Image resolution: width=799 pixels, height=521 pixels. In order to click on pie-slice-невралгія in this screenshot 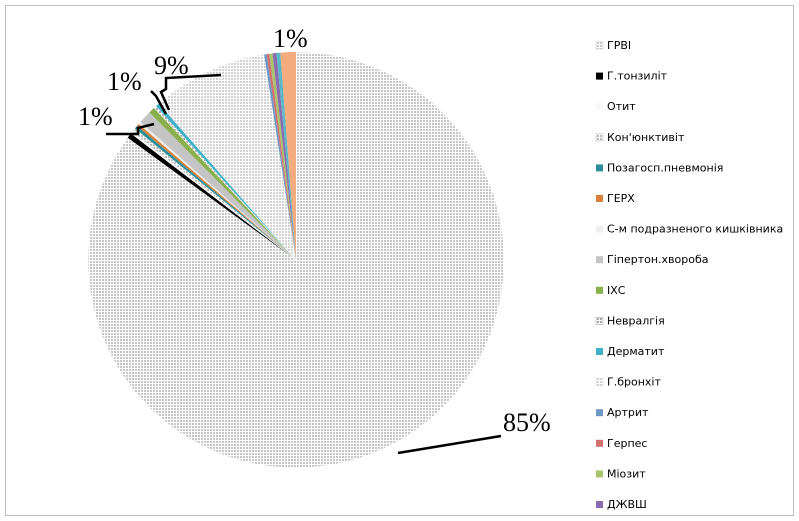, I will do `click(225, 183)`.